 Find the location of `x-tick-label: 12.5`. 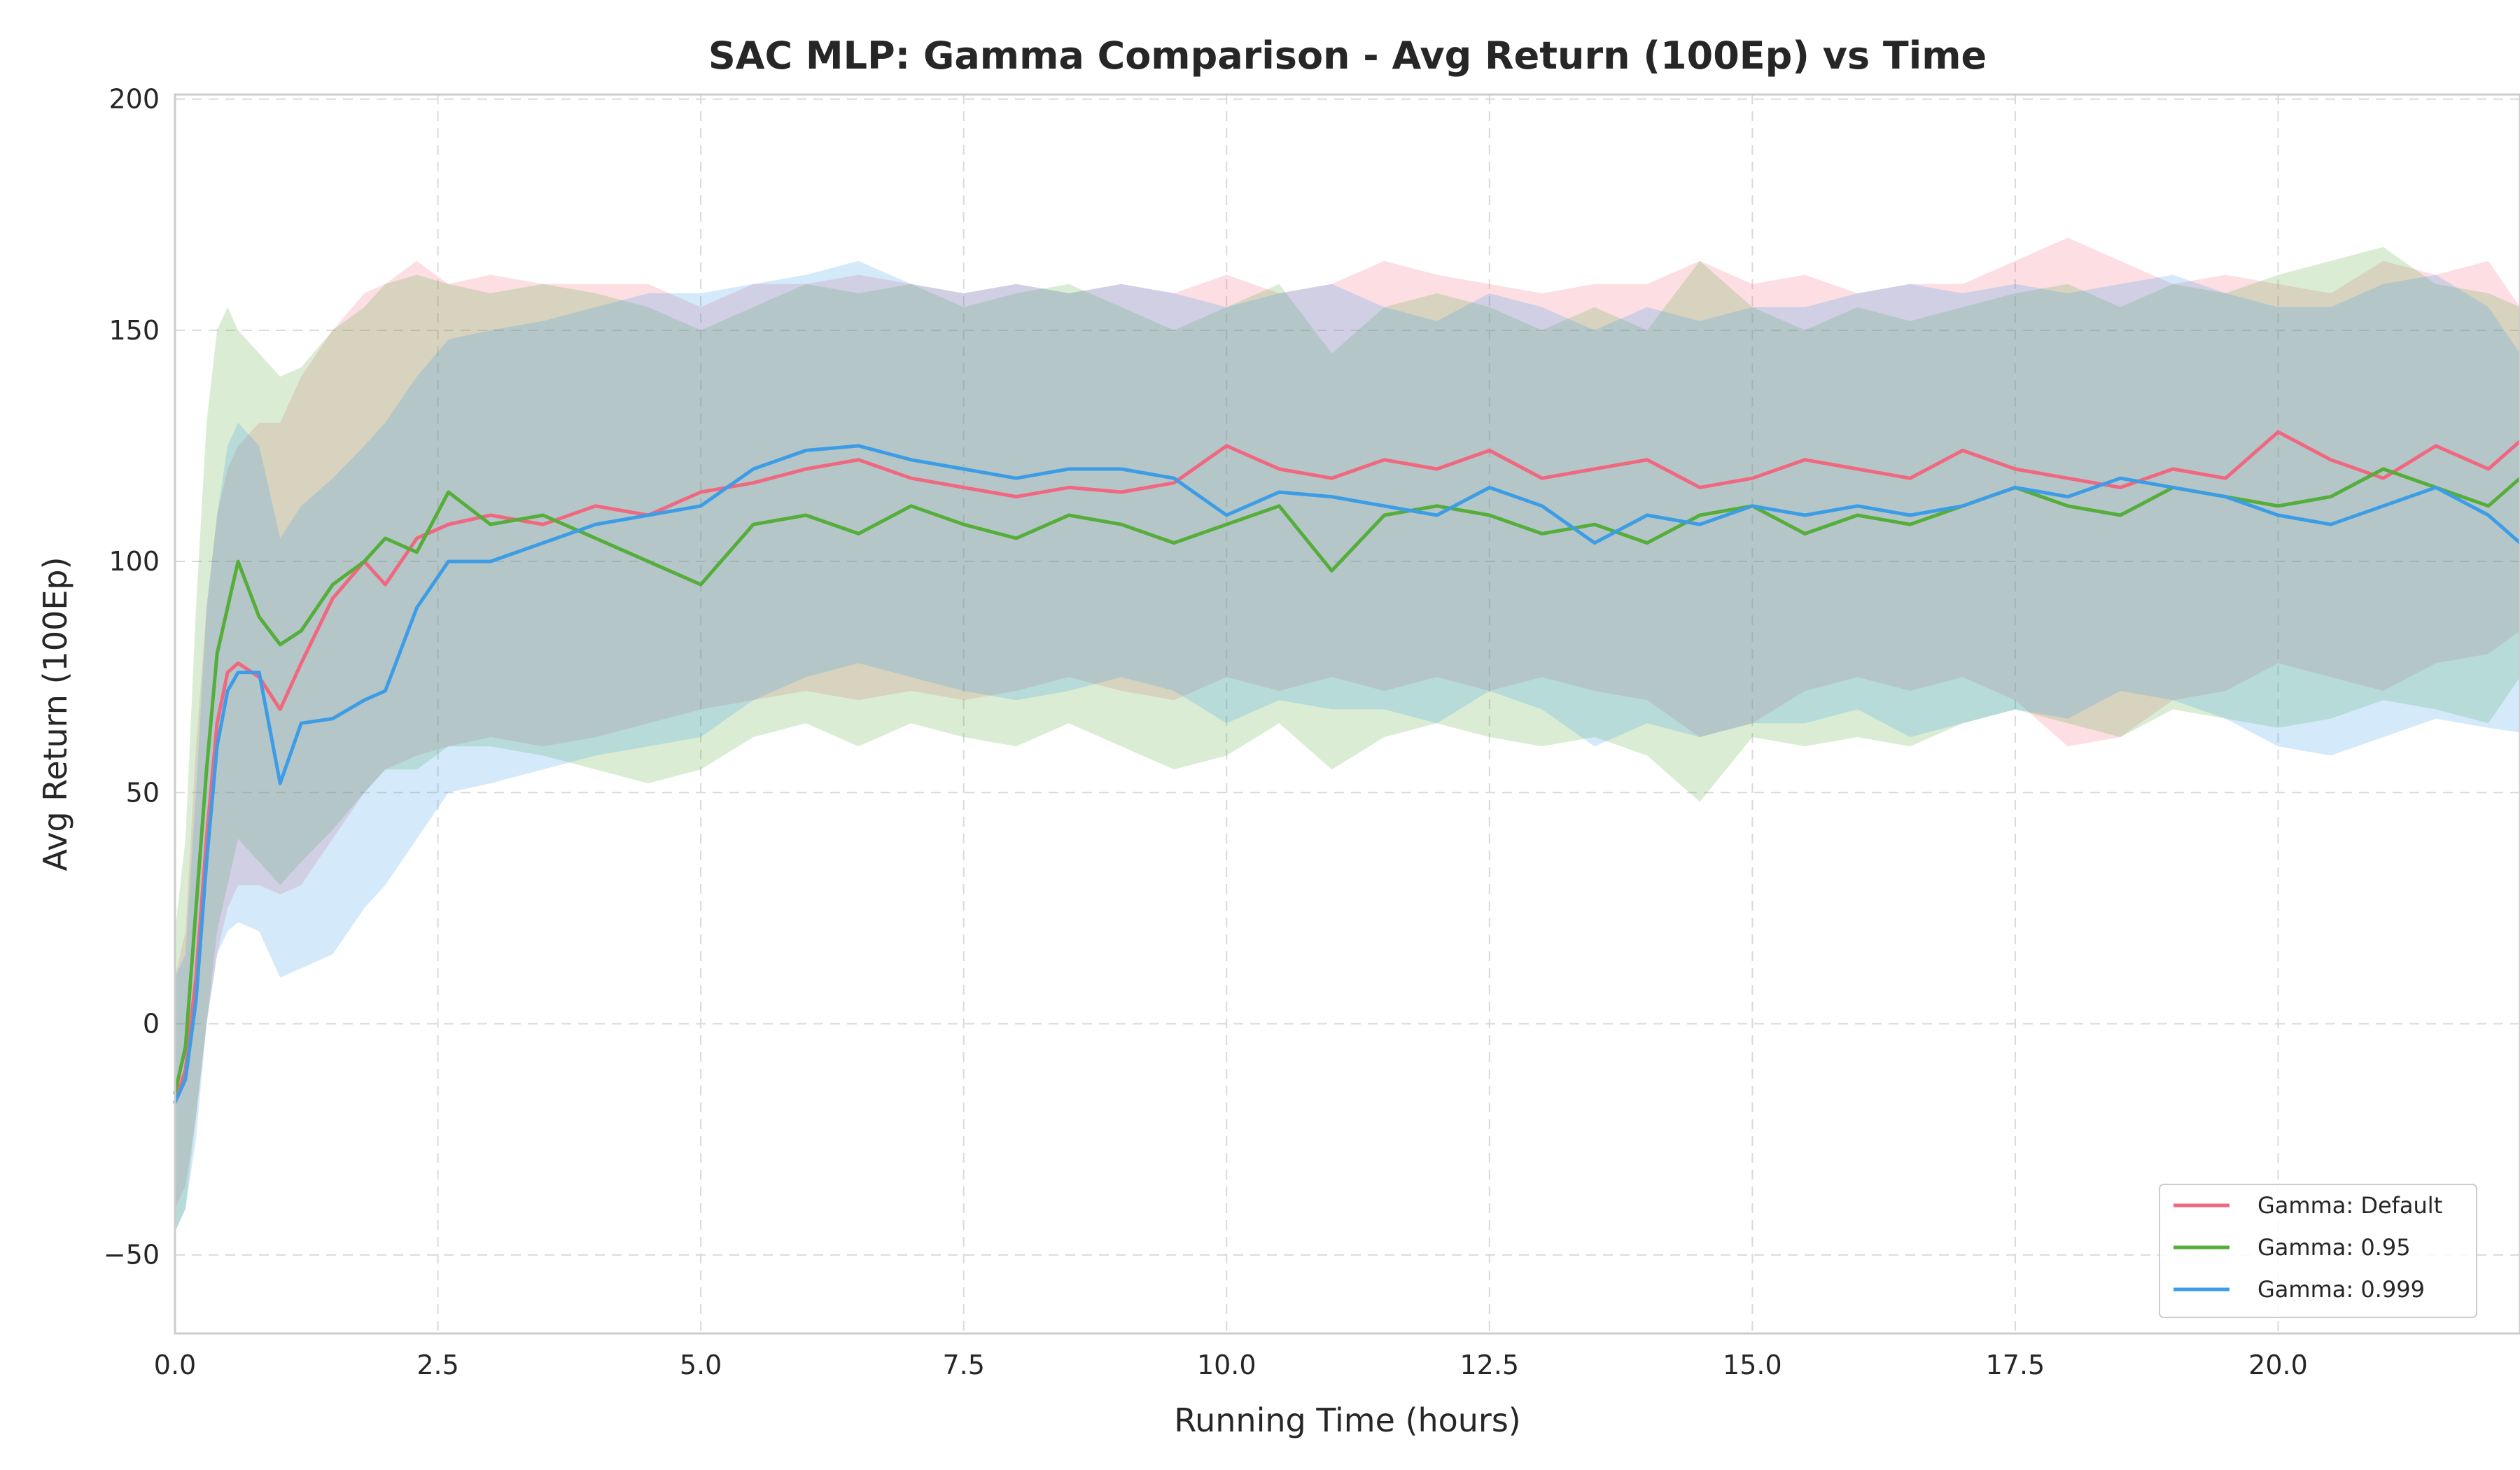

x-tick-label: 12.5 is located at coordinates (1489, 1365).